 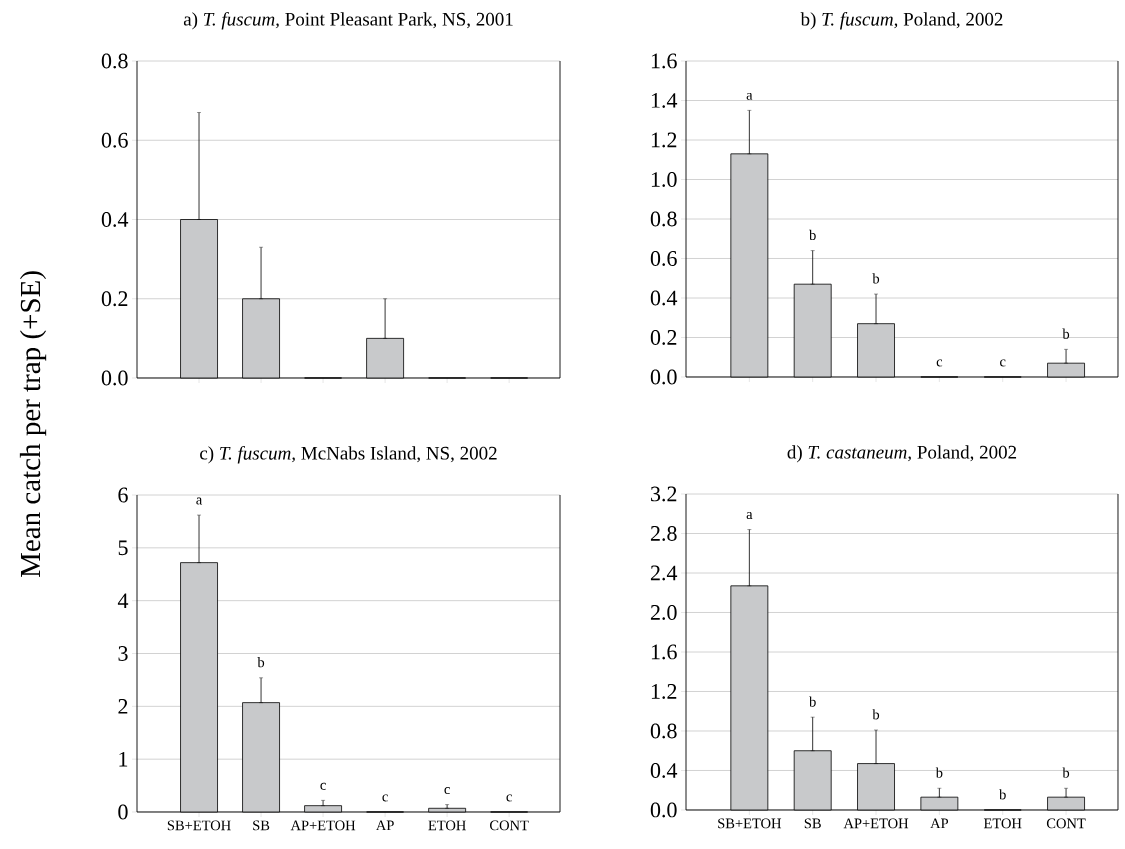 I want to click on chart-title: c) T. fuscum, McNabs Island, NS, 2002, so click(x=348, y=455).